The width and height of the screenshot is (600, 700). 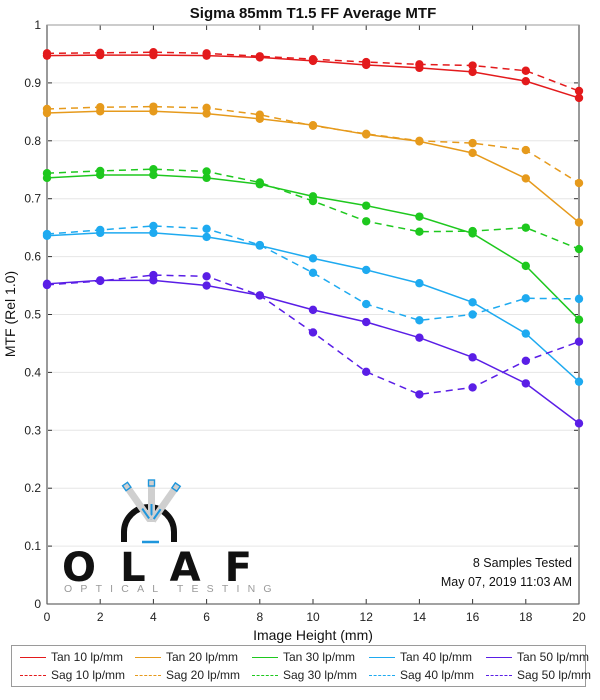 What do you see at coordinates (319, 657) in the screenshot?
I see `legend-label: Tan 30 lp/mm` at bounding box center [319, 657].